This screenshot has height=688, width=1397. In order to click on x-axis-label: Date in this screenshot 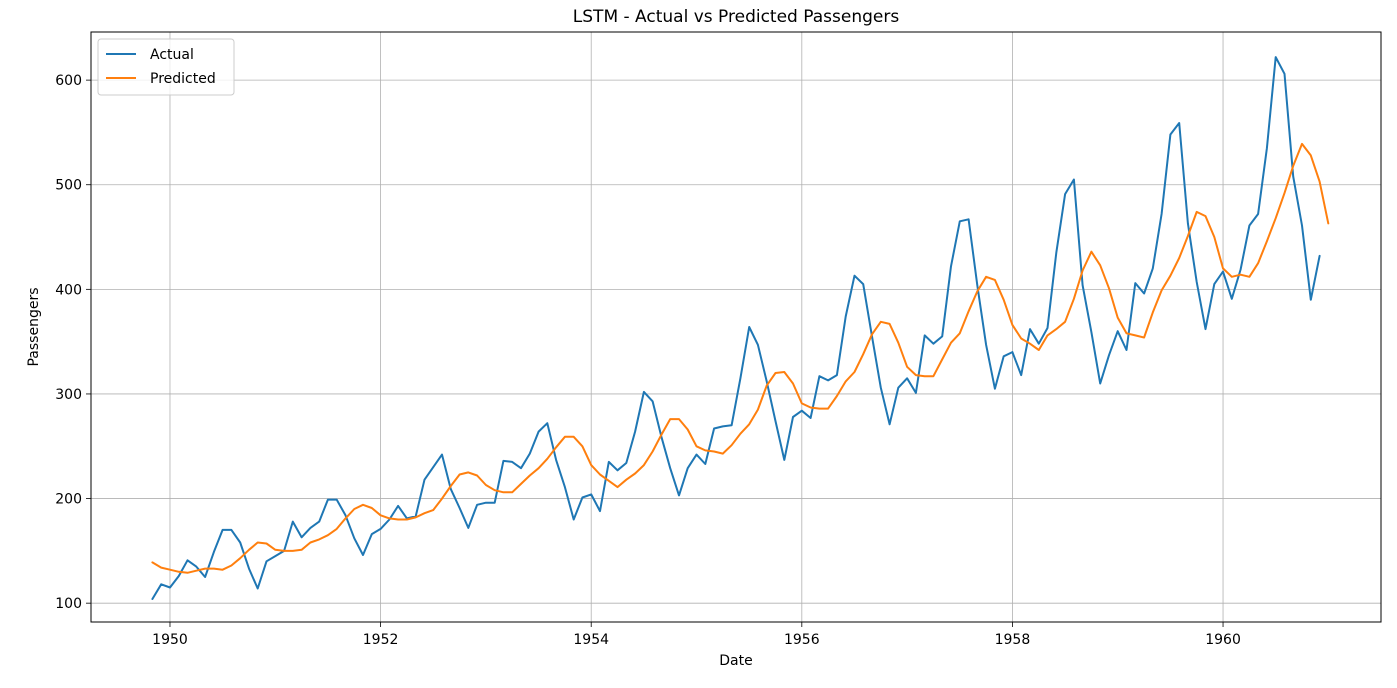, I will do `click(735, 661)`.